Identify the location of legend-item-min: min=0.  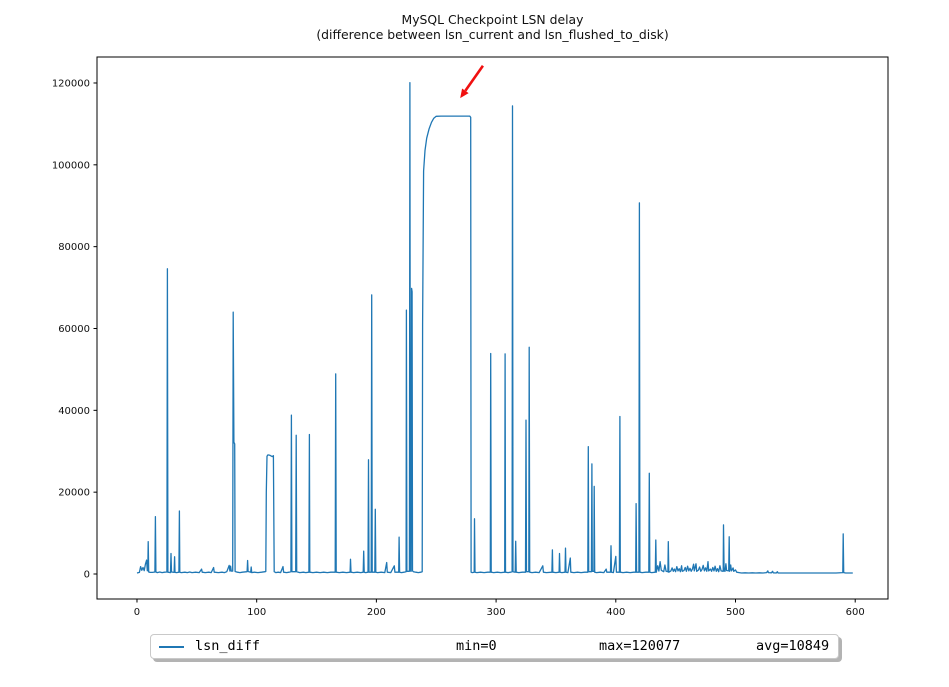
(476, 646).